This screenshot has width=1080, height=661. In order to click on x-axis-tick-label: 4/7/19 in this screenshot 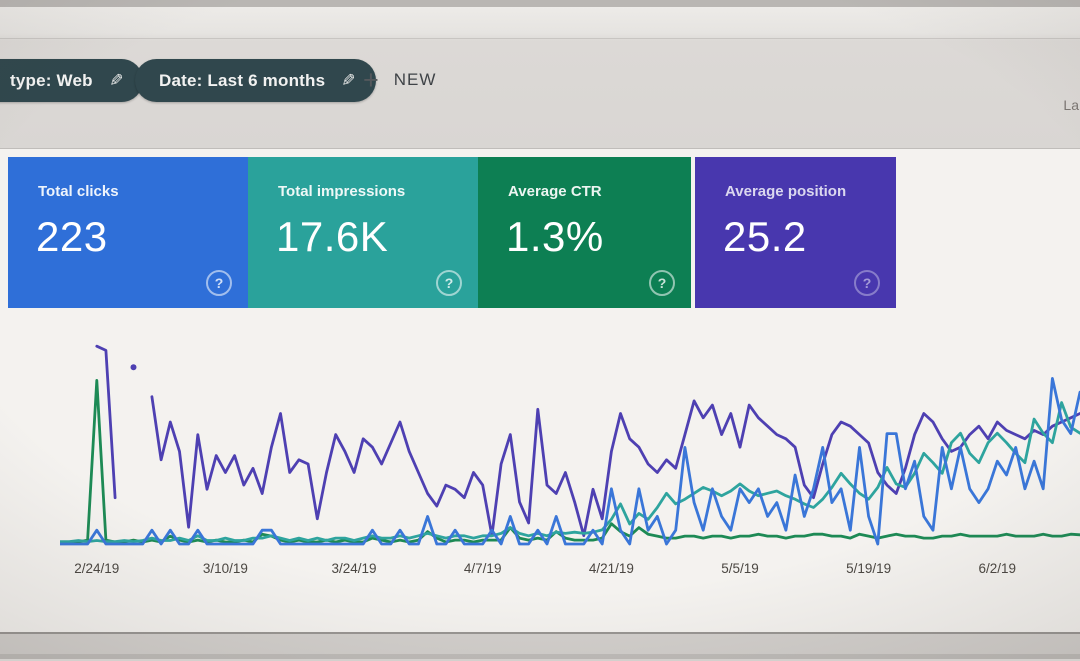, I will do `click(482, 568)`.